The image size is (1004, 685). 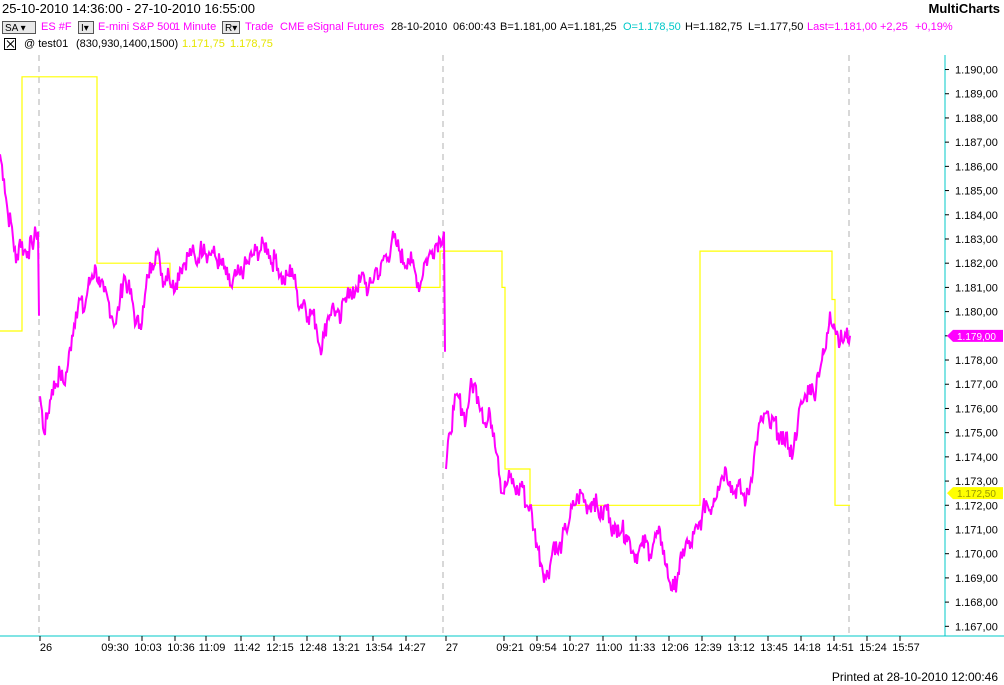 What do you see at coordinates (976, 409) in the screenshot?
I see `y-tick-label: 1.176,00` at bounding box center [976, 409].